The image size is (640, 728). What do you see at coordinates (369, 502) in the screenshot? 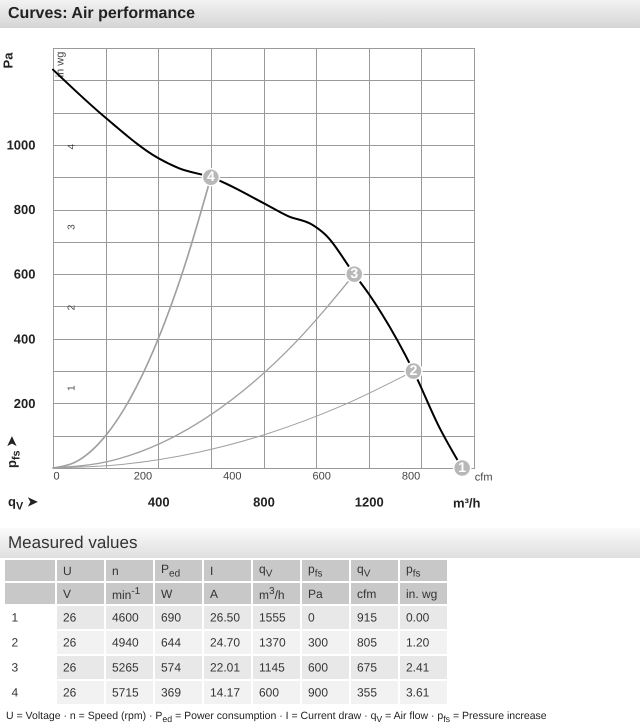
I see `x-tick-label: 1200` at bounding box center [369, 502].